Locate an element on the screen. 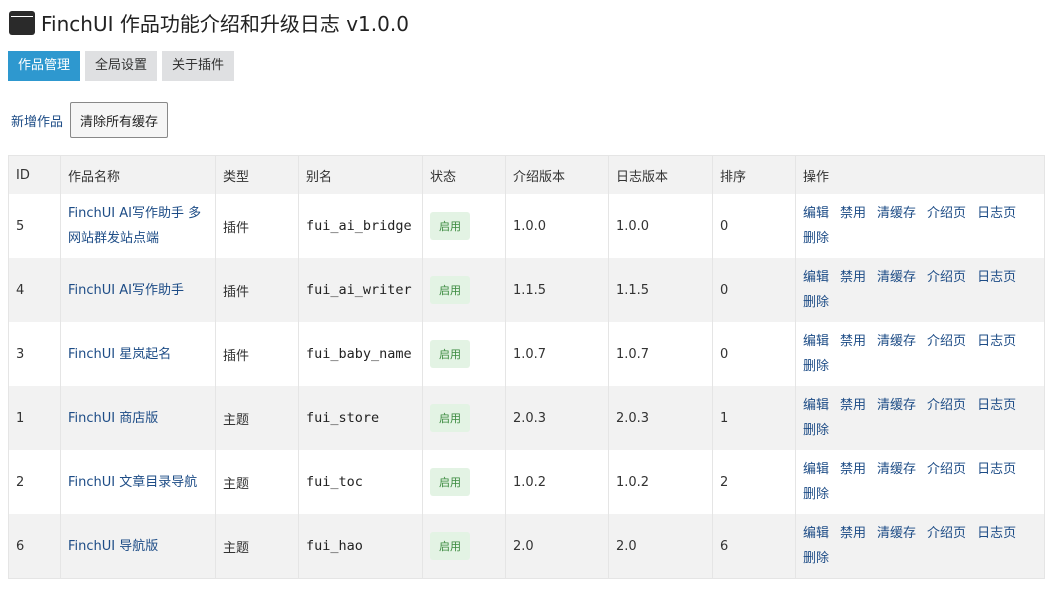  order-cell: 2 is located at coordinates (754, 482).